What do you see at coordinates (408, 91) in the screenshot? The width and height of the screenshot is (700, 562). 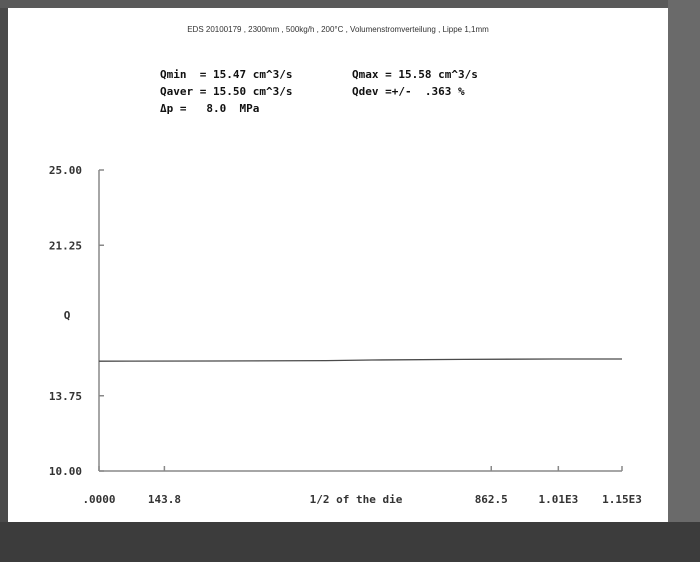 I see `qdev-stat: Qdev =+/- .363 %` at bounding box center [408, 91].